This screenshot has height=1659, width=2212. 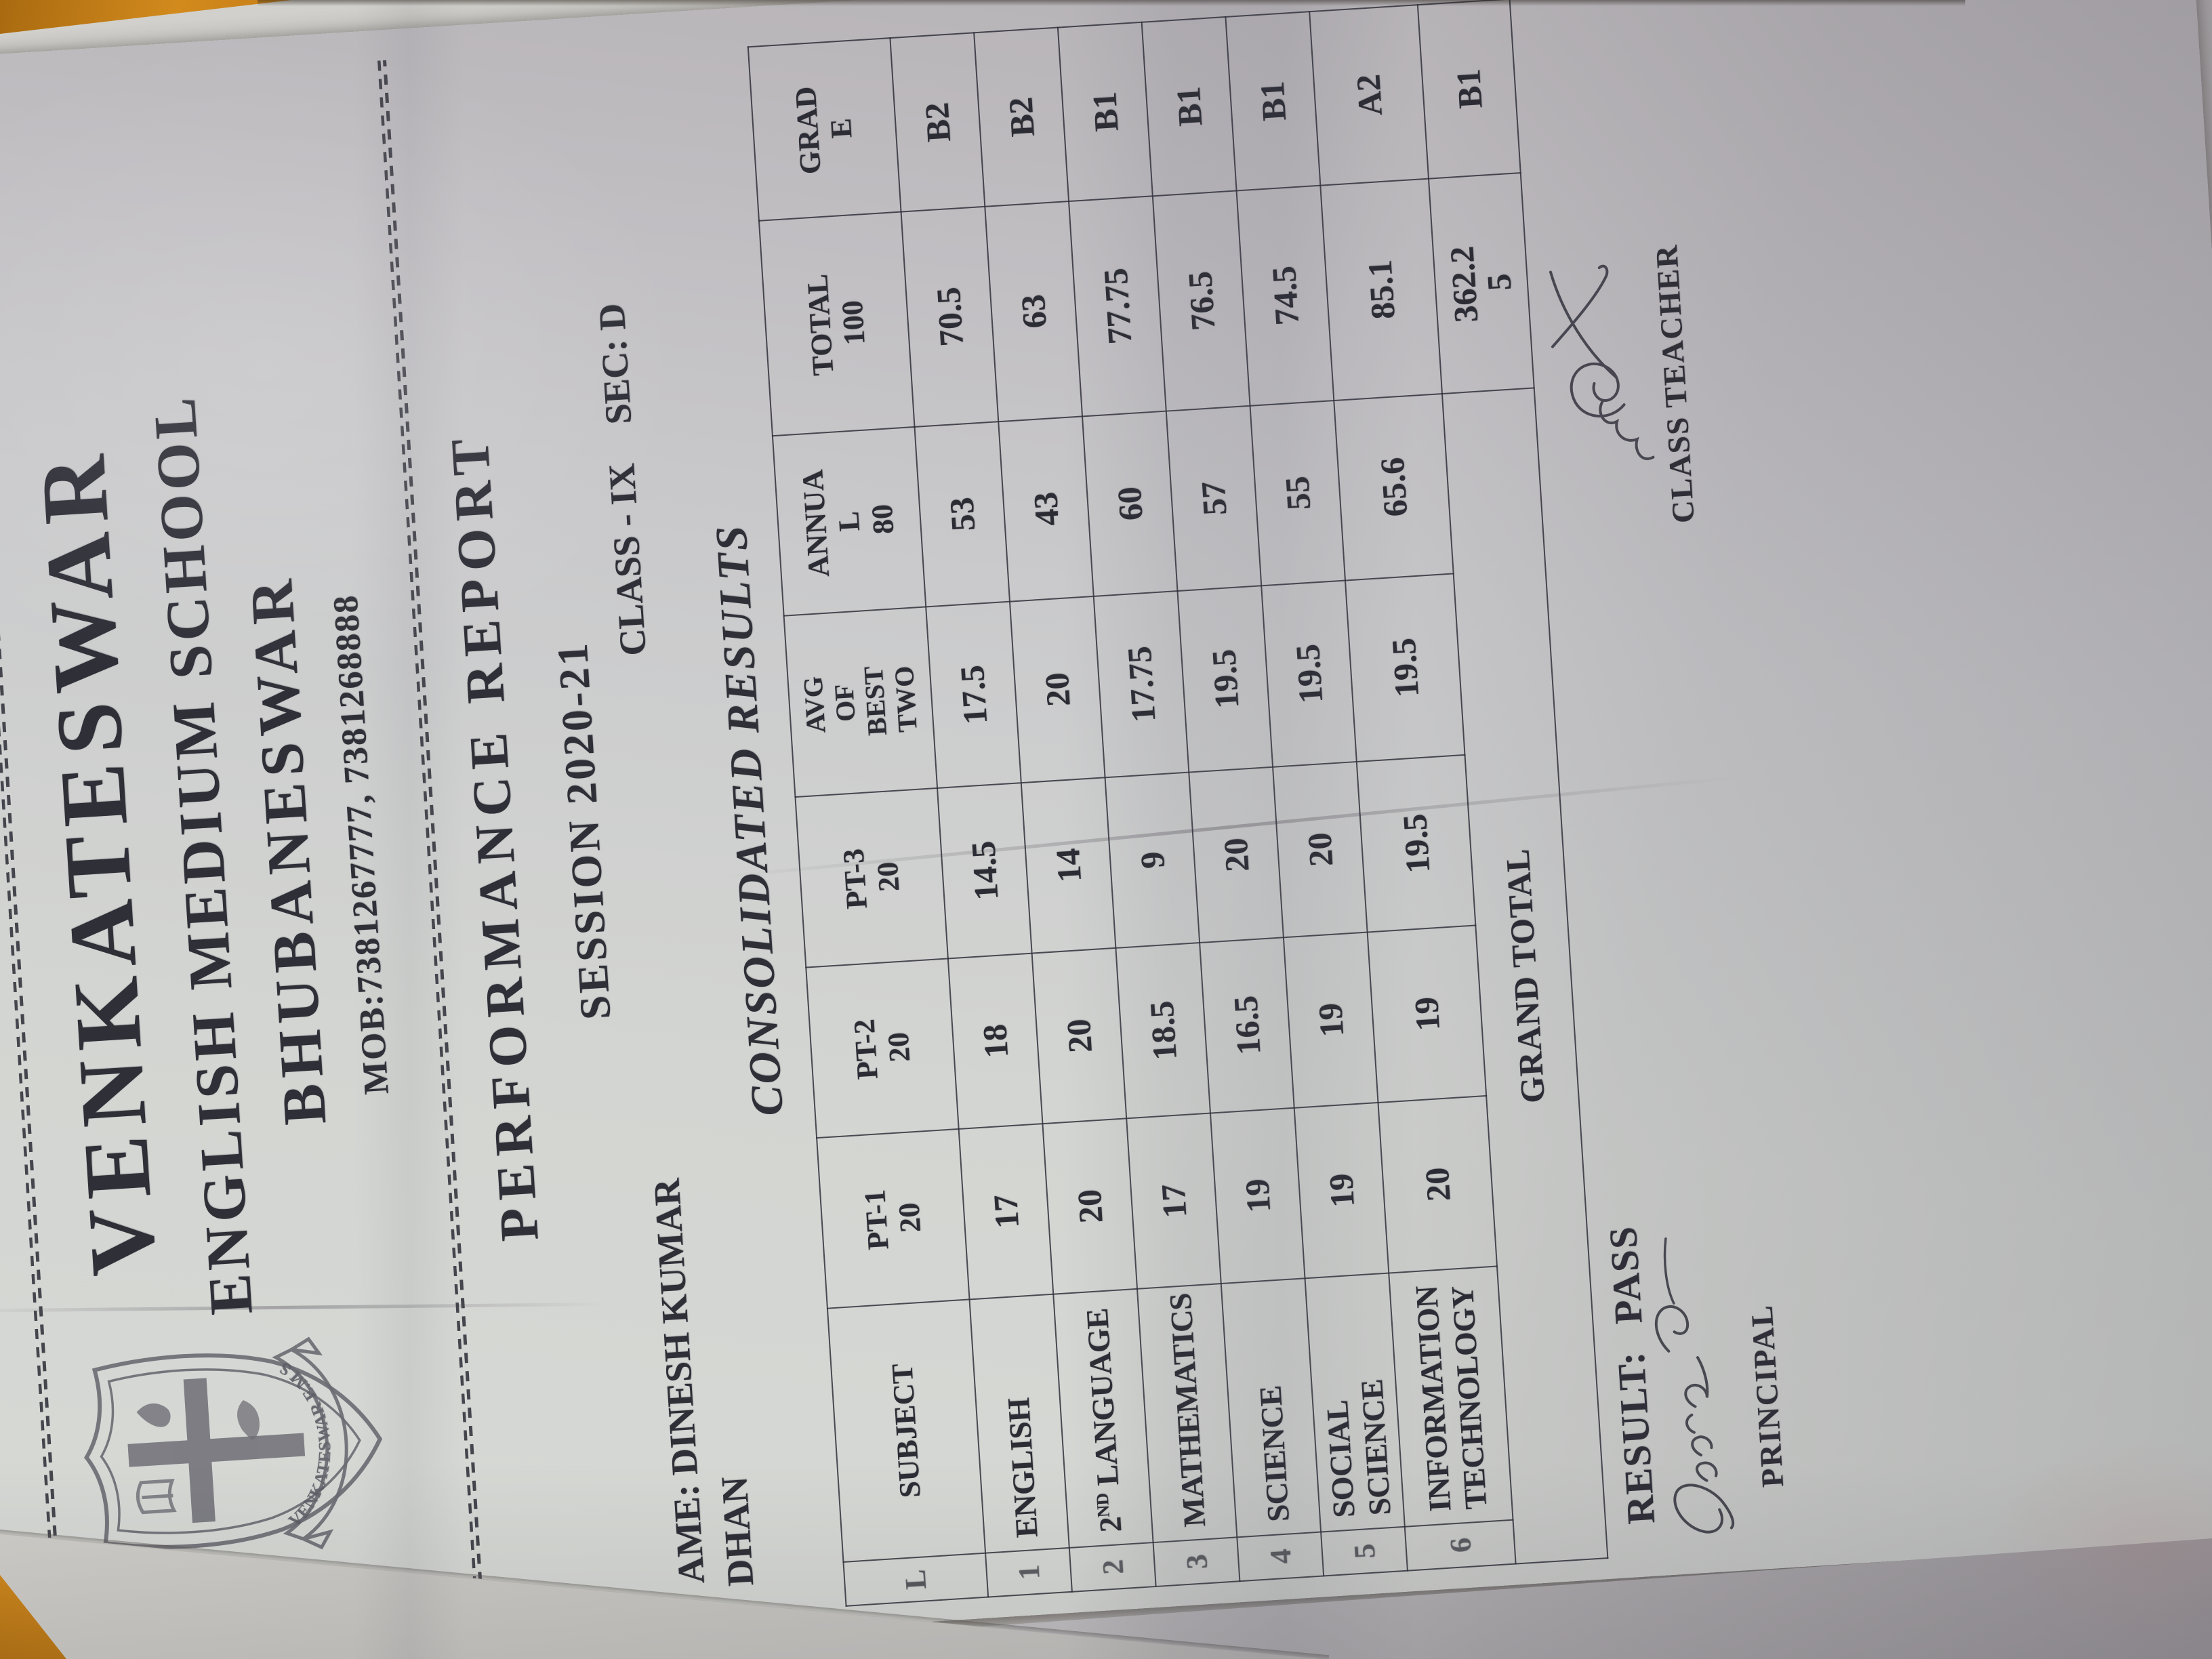 What do you see at coordinates (916, 1580) in the screenshot?
I see `col-header-sl: L` at bounding box center [916, 1580].